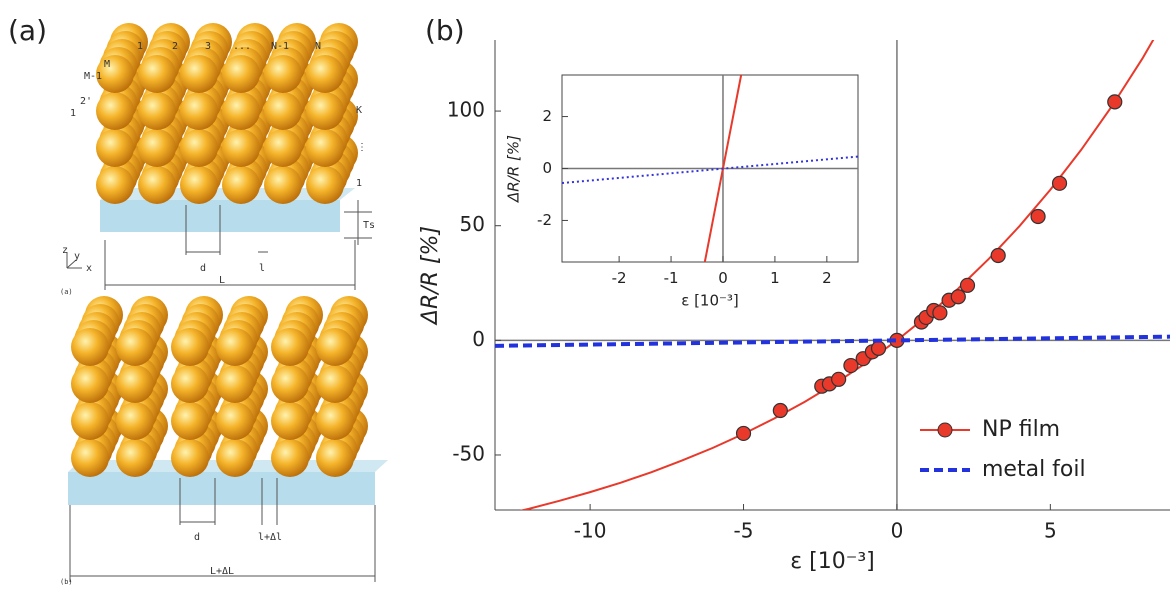 The width and height of the screenshot is (1172, 597). Describe the element at coordinates (619, 278) in the screenshot. I see `x-tick-label: -2` at that location.